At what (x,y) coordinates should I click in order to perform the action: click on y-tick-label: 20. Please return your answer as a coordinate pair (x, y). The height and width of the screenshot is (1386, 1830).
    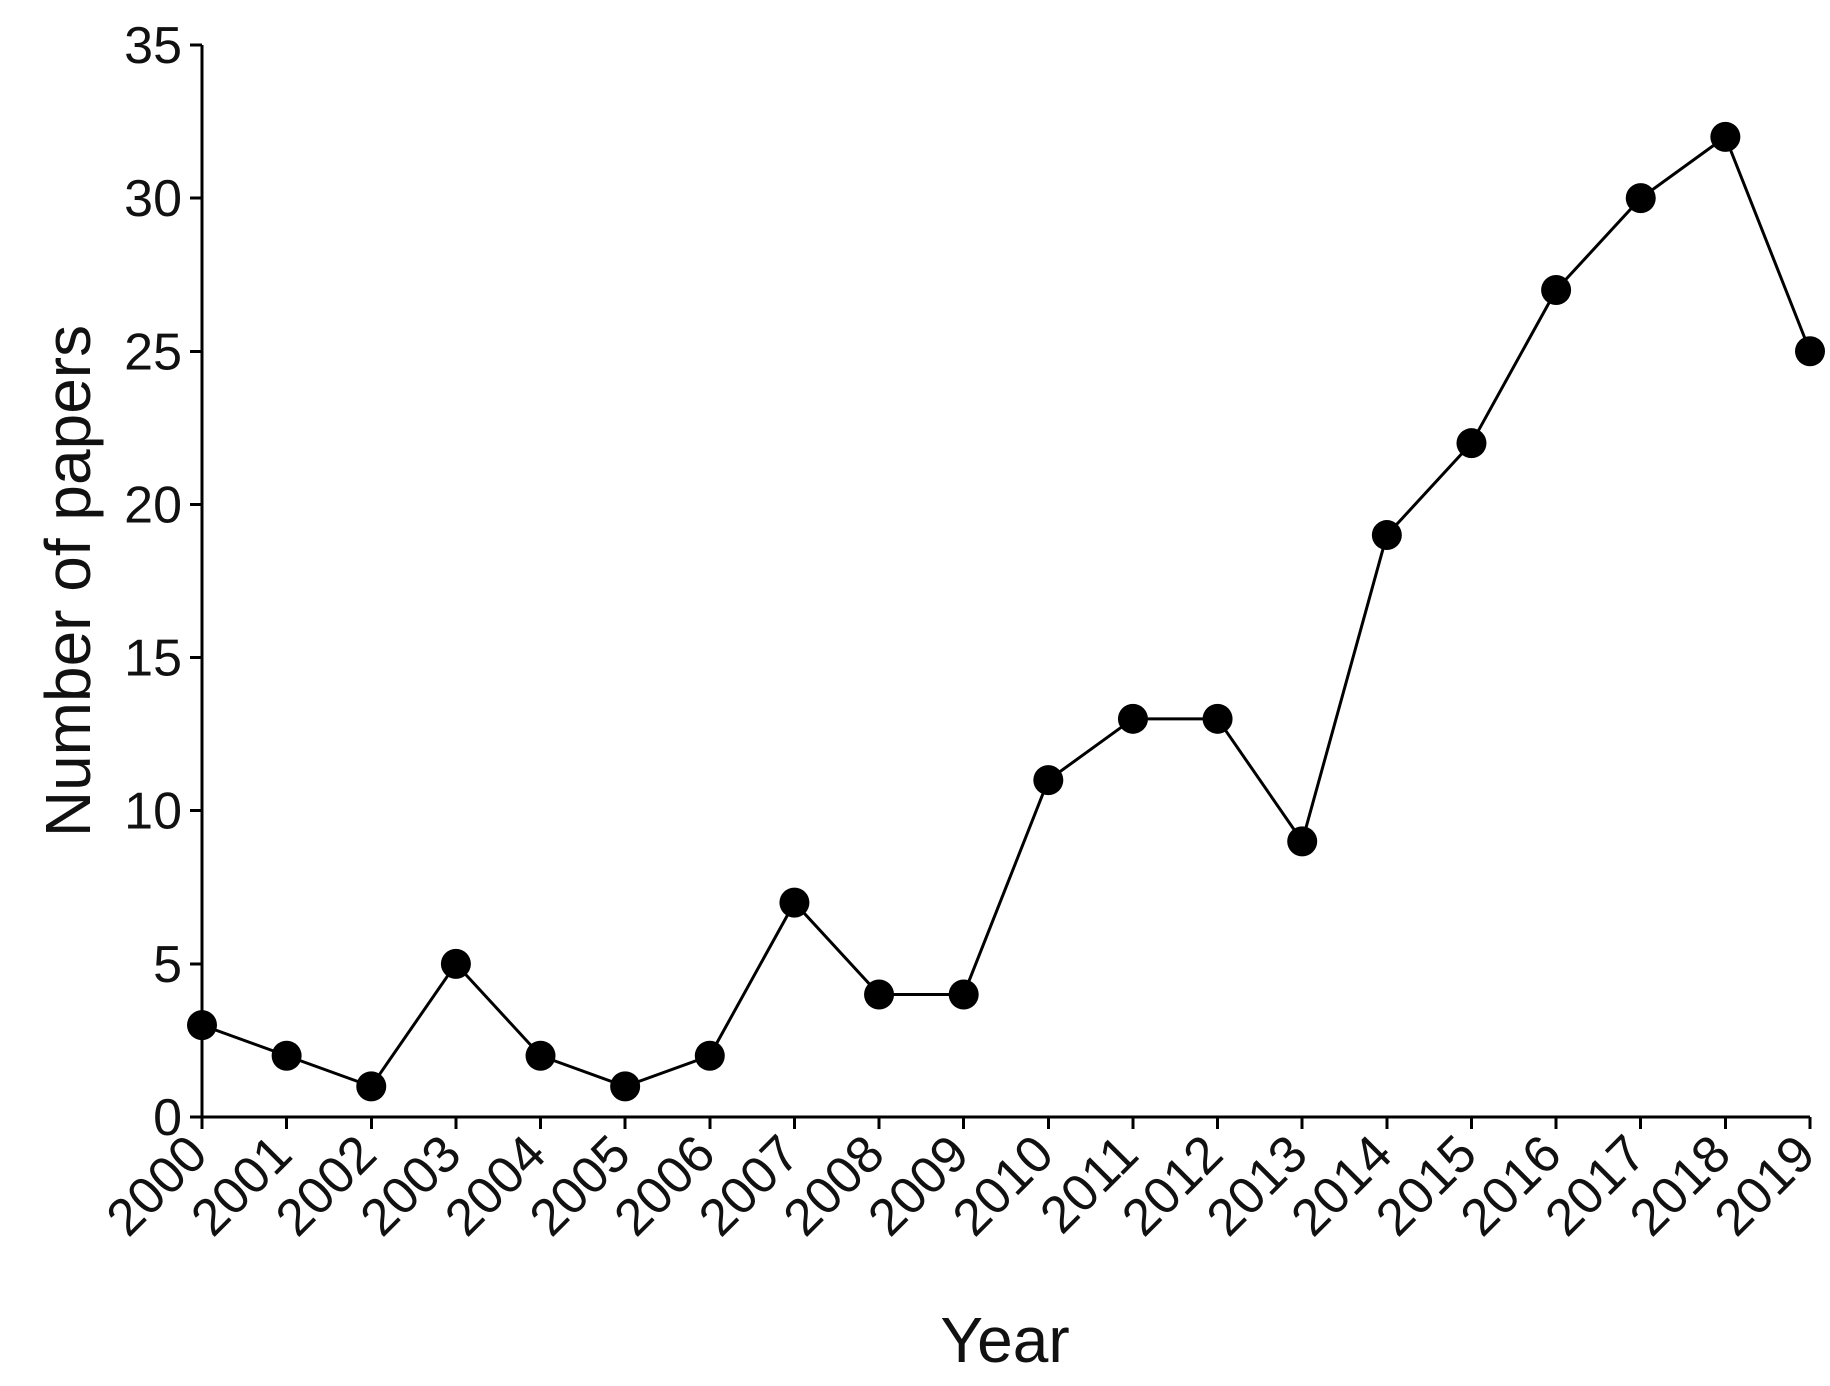
    Looking at the image, I should click on (153, 505).